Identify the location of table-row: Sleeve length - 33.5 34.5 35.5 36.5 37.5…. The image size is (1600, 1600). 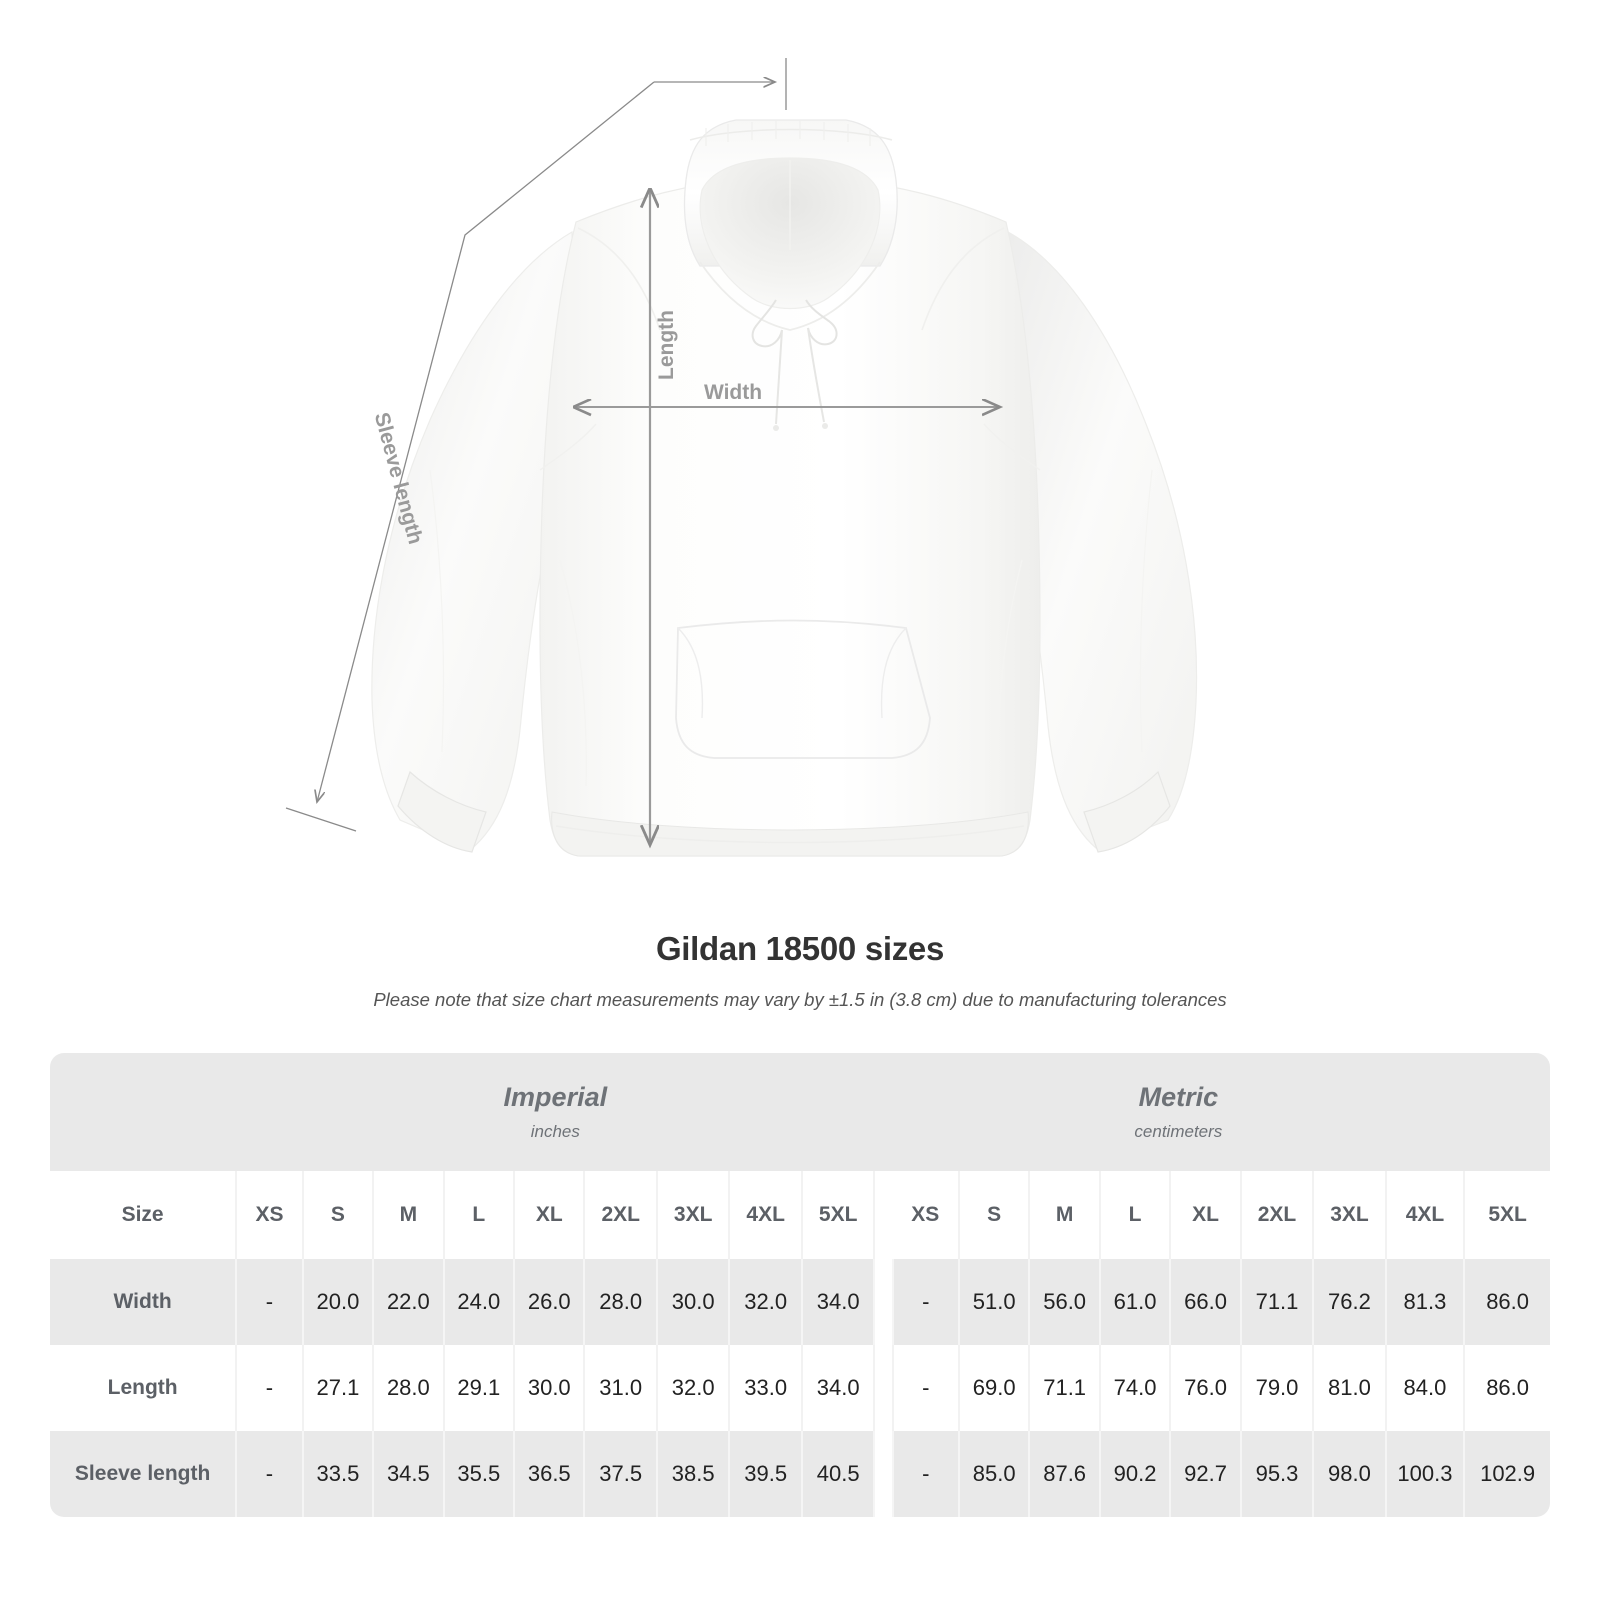
(800, 1474).